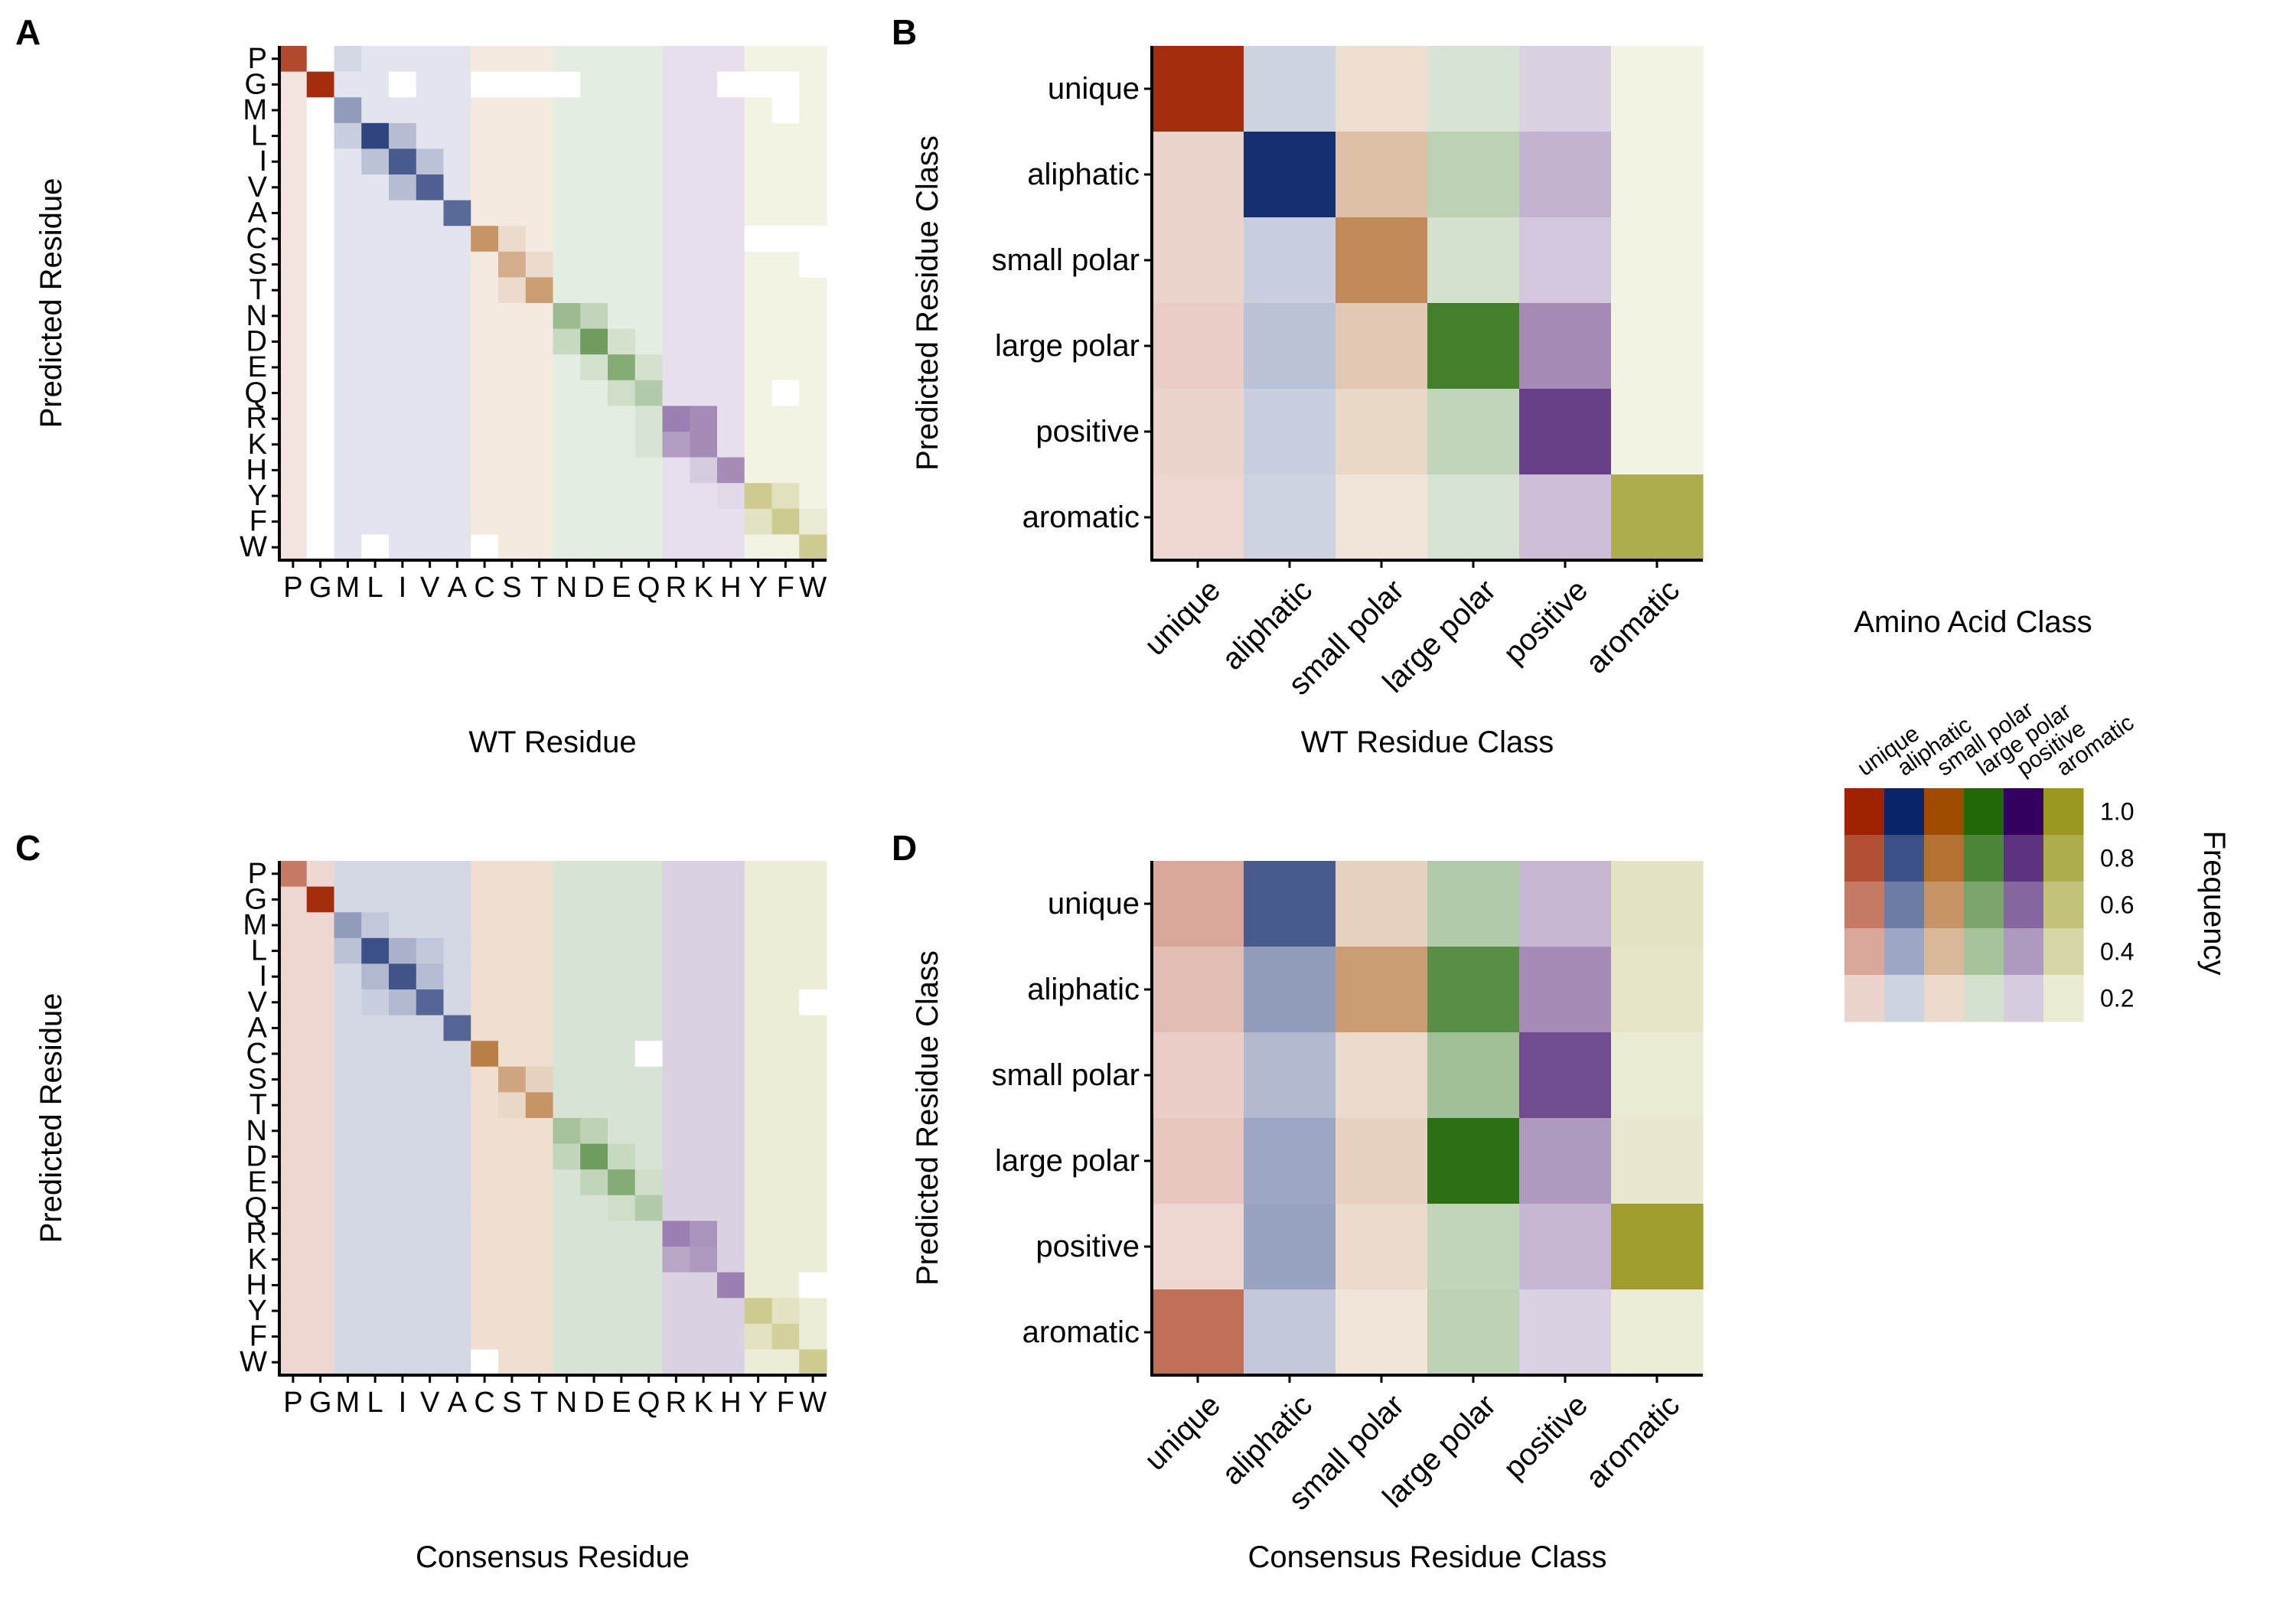  Describe the element at coordinates (785, 588) in the screenshot. I see `x-tick-label: F` at that location.